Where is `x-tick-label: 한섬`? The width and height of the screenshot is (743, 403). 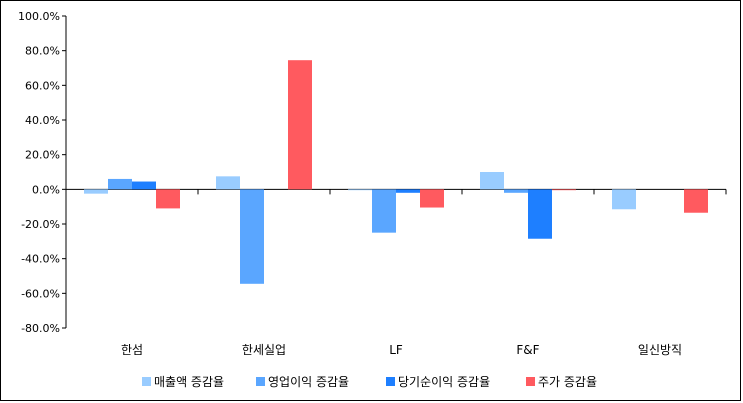
x-tick-label: 한섬 is located at coordinates (132, 350).